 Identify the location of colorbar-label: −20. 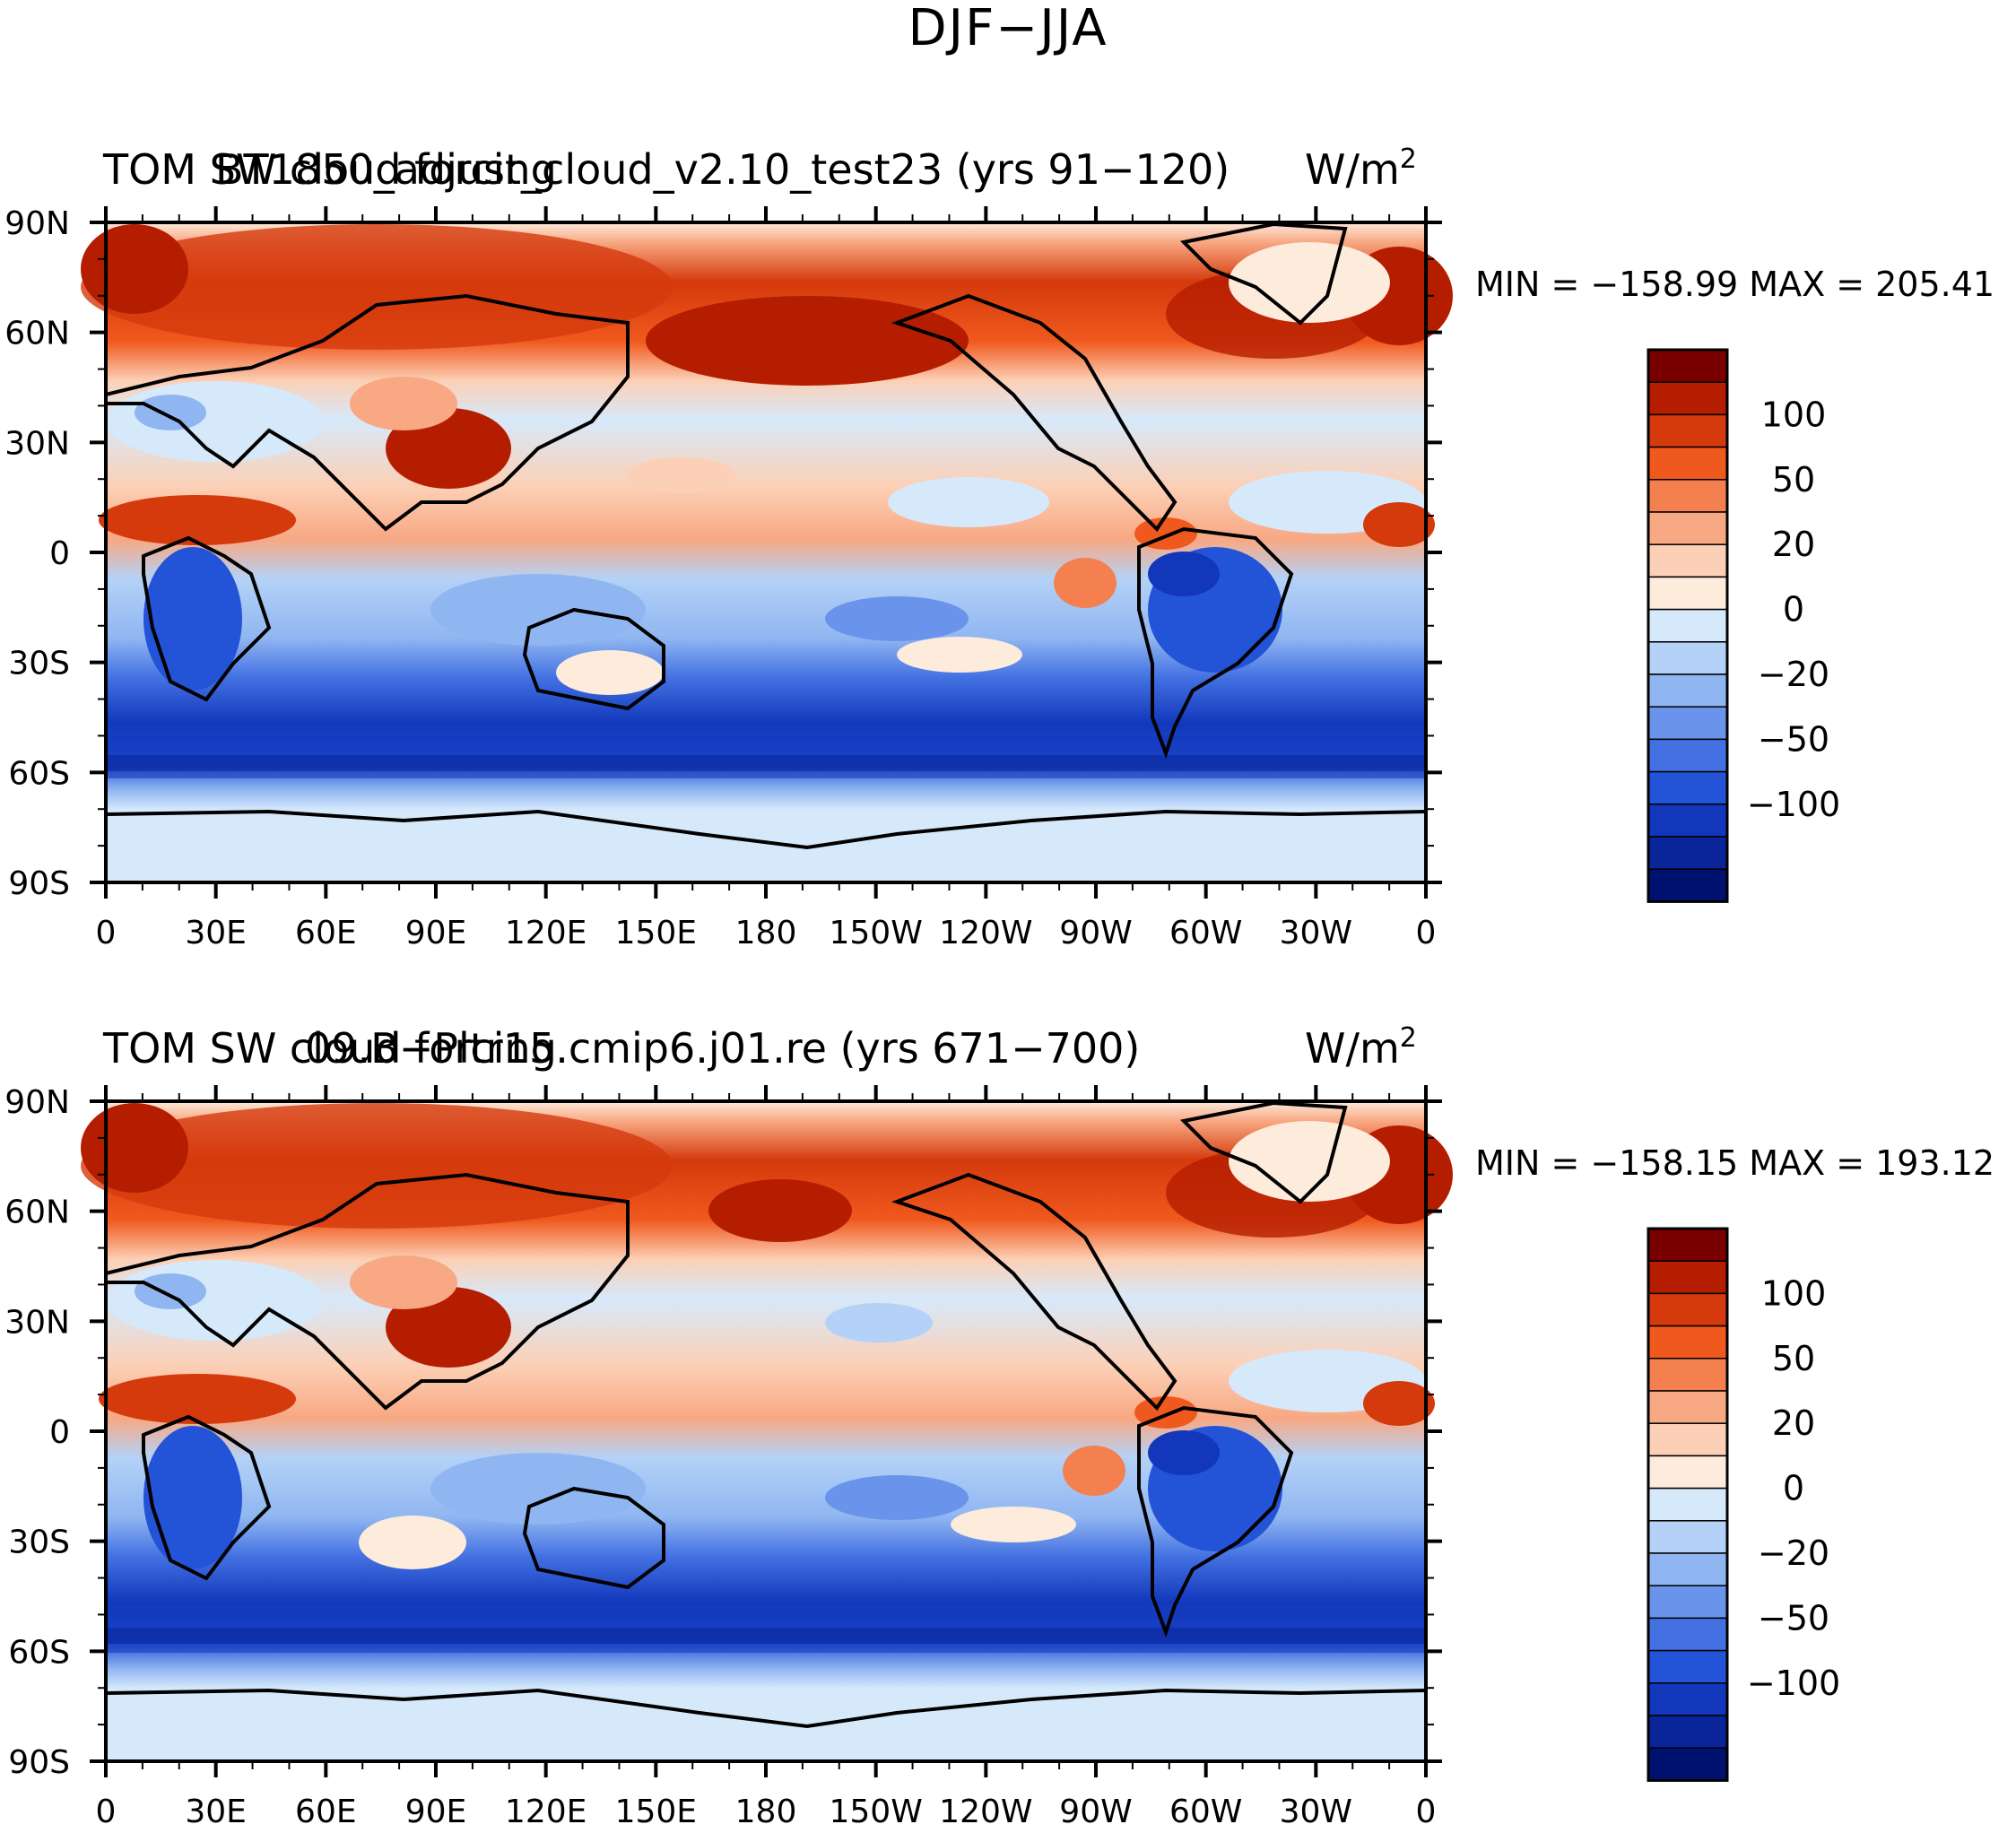
(1794, 674).